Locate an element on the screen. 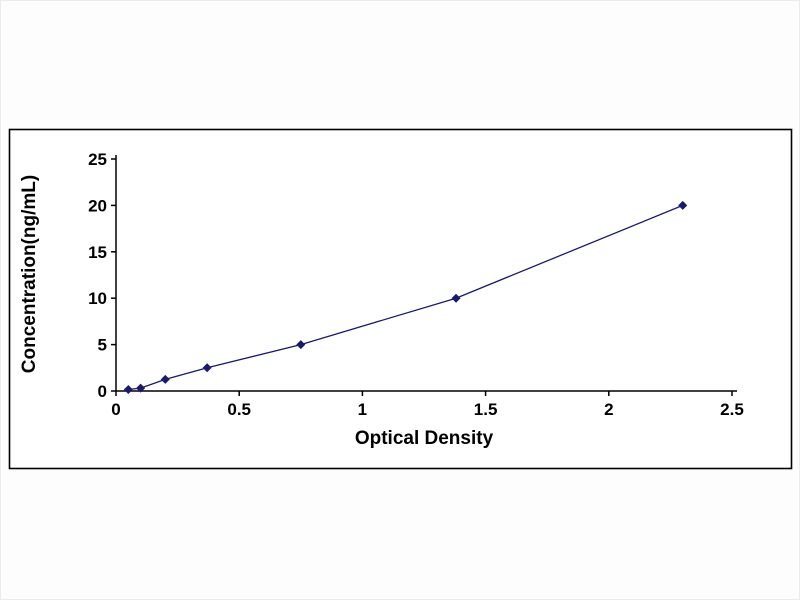  x-tick-label: 0.5 is located at coordinates (239, 409).